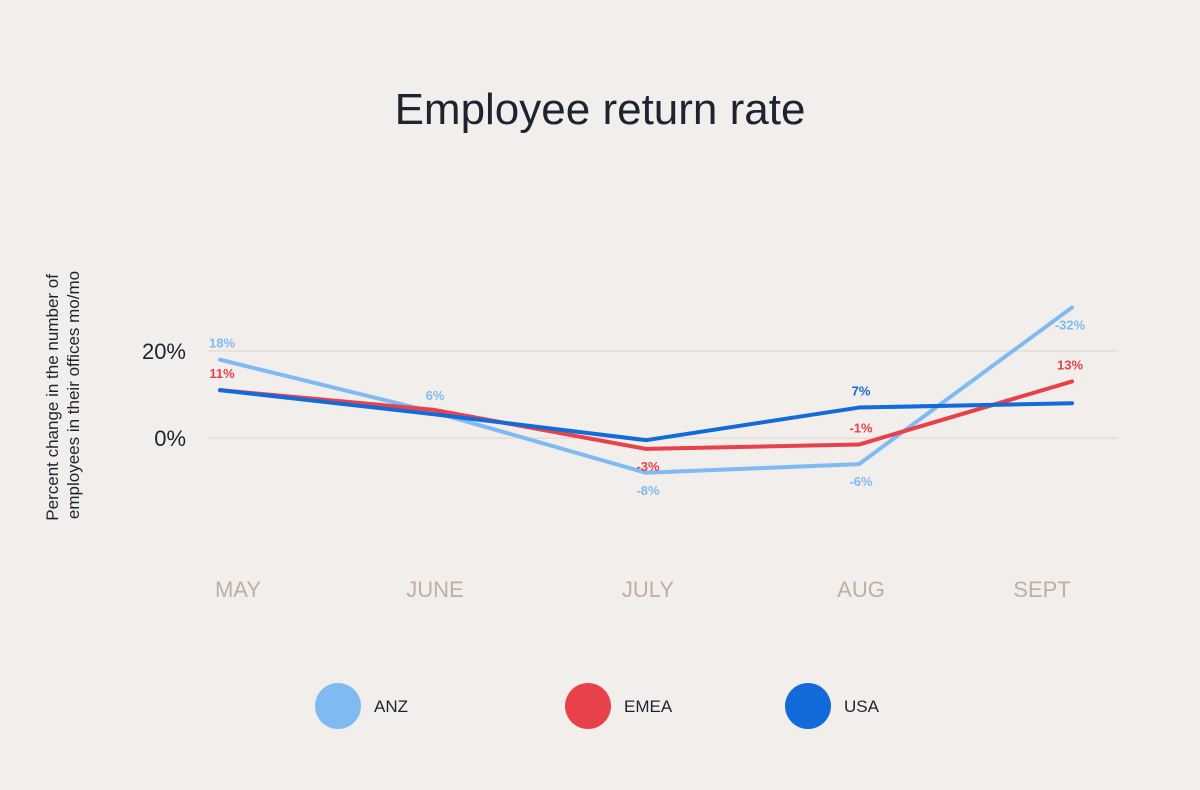 This screenshot has height=790, width=1200. I want to click on x-tick-label: JULY, so click(648, 589).